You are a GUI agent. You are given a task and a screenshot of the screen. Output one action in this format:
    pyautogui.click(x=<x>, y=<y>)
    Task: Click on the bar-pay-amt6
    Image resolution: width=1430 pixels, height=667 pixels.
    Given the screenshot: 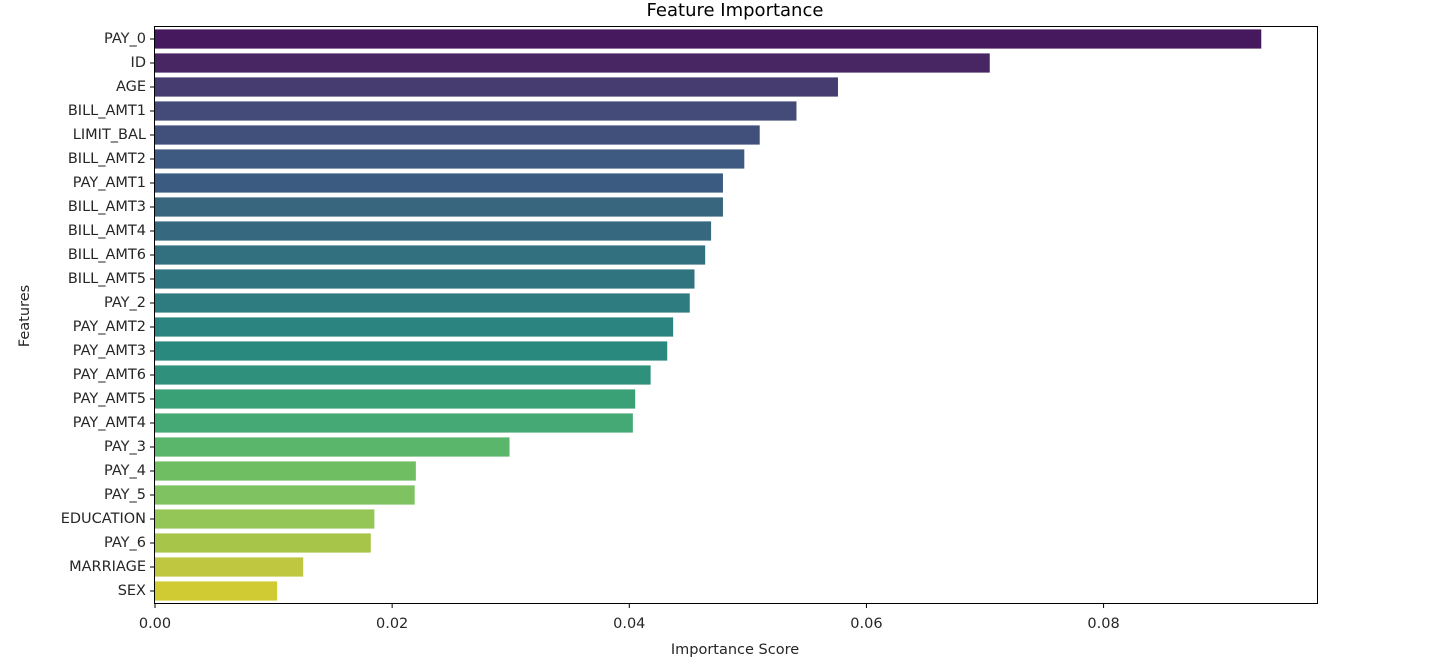 What is the action you would take?
    pyautogui.click(x=403, y=375)
    